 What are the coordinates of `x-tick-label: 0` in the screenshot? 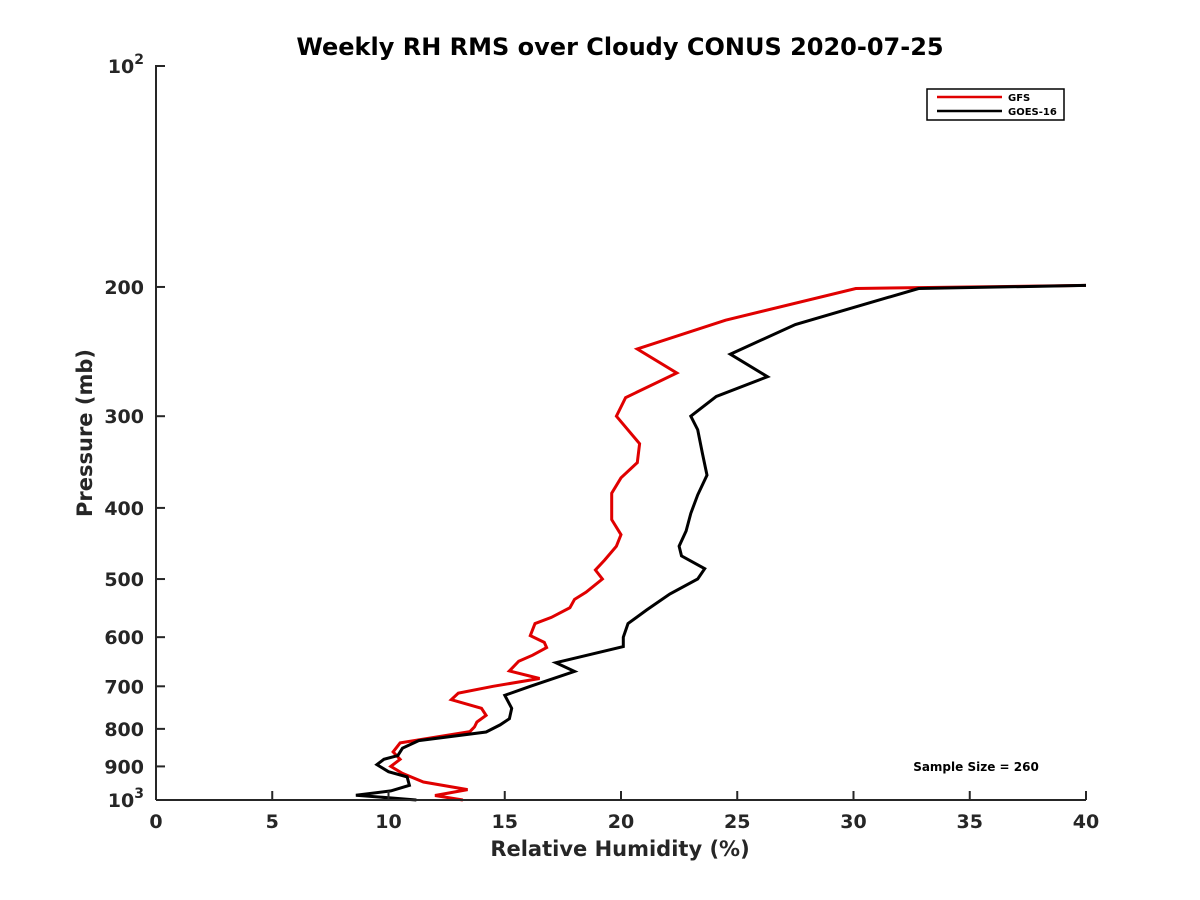 It's located at (155, 822).